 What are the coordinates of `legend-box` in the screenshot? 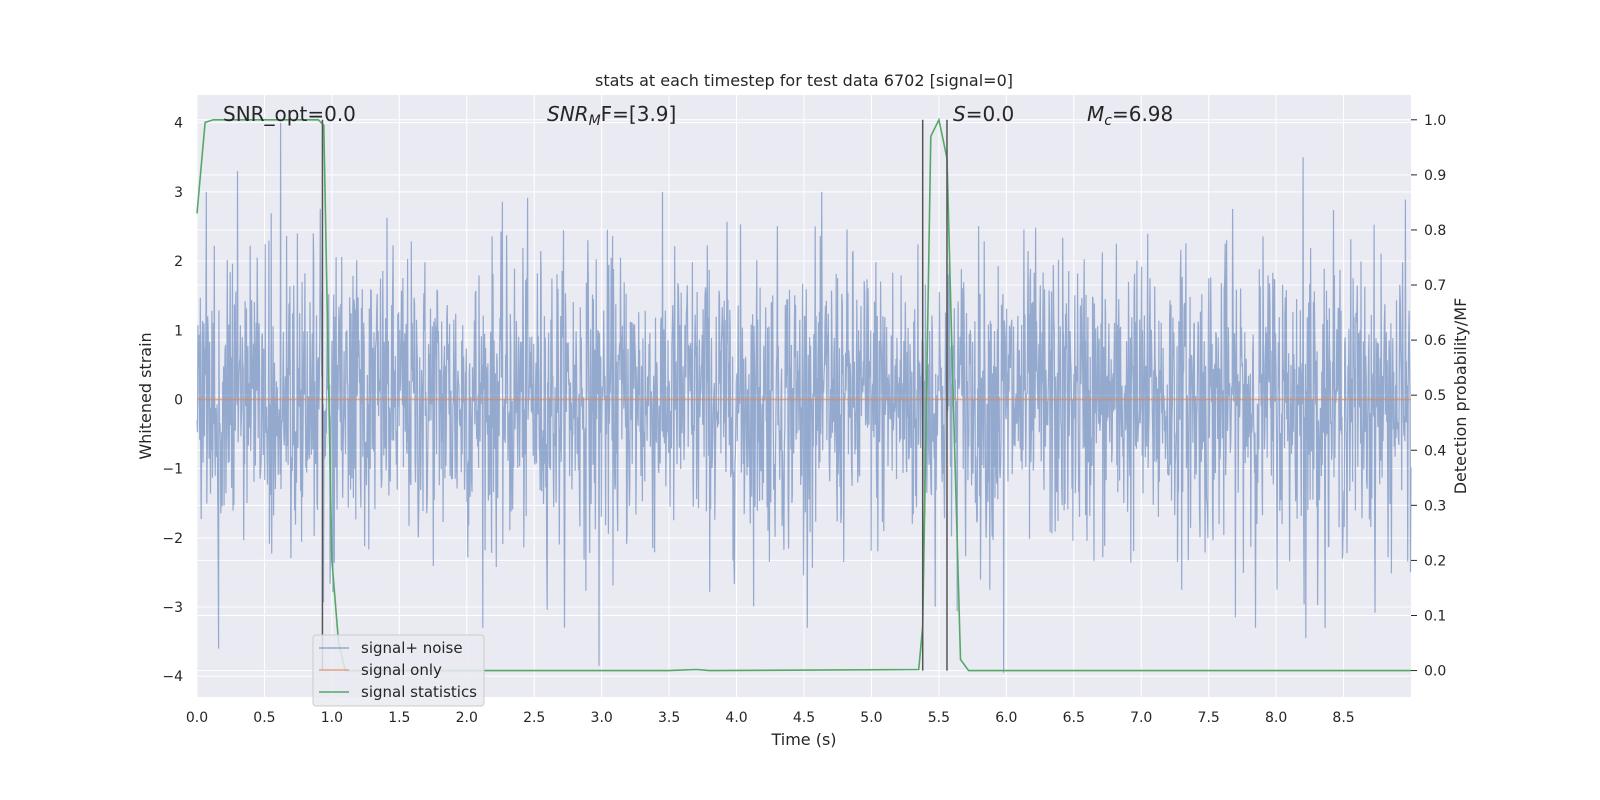 It's located at (398, 670).